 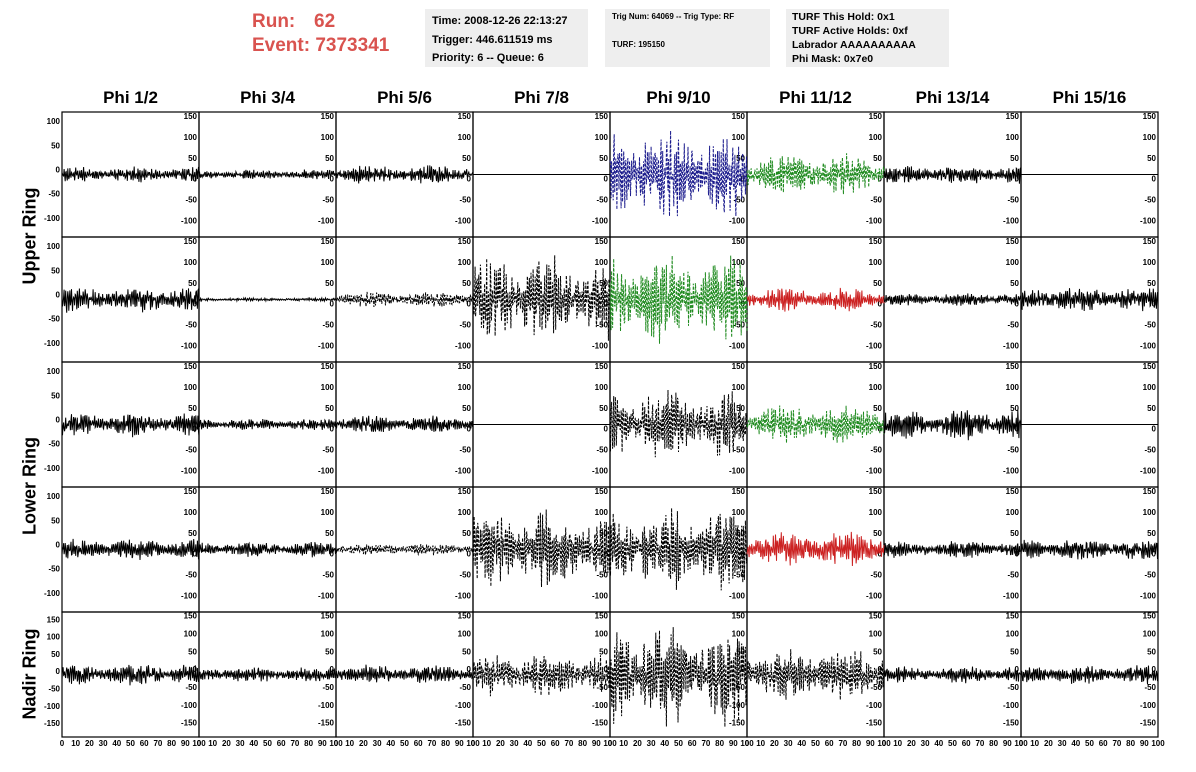 What do you see at coordinates (739, 262) in the screenshot?
I see `y-tick-right-r2-c6-1: 100` at bounding box center [739, 262].